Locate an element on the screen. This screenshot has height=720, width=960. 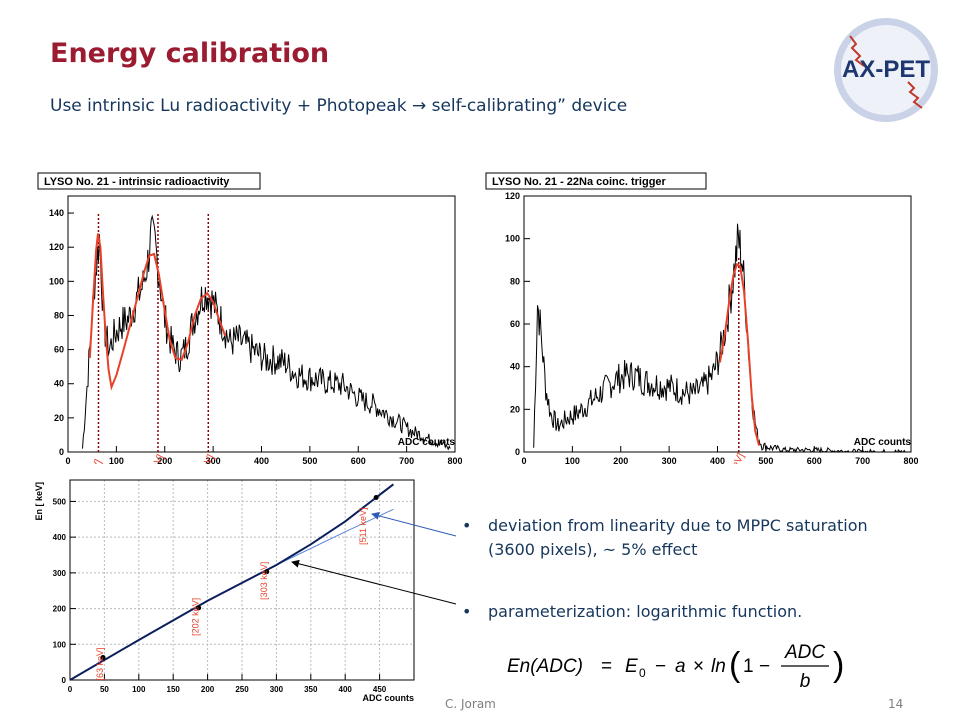
logo-wave-right is located at coordinates (915, 95).